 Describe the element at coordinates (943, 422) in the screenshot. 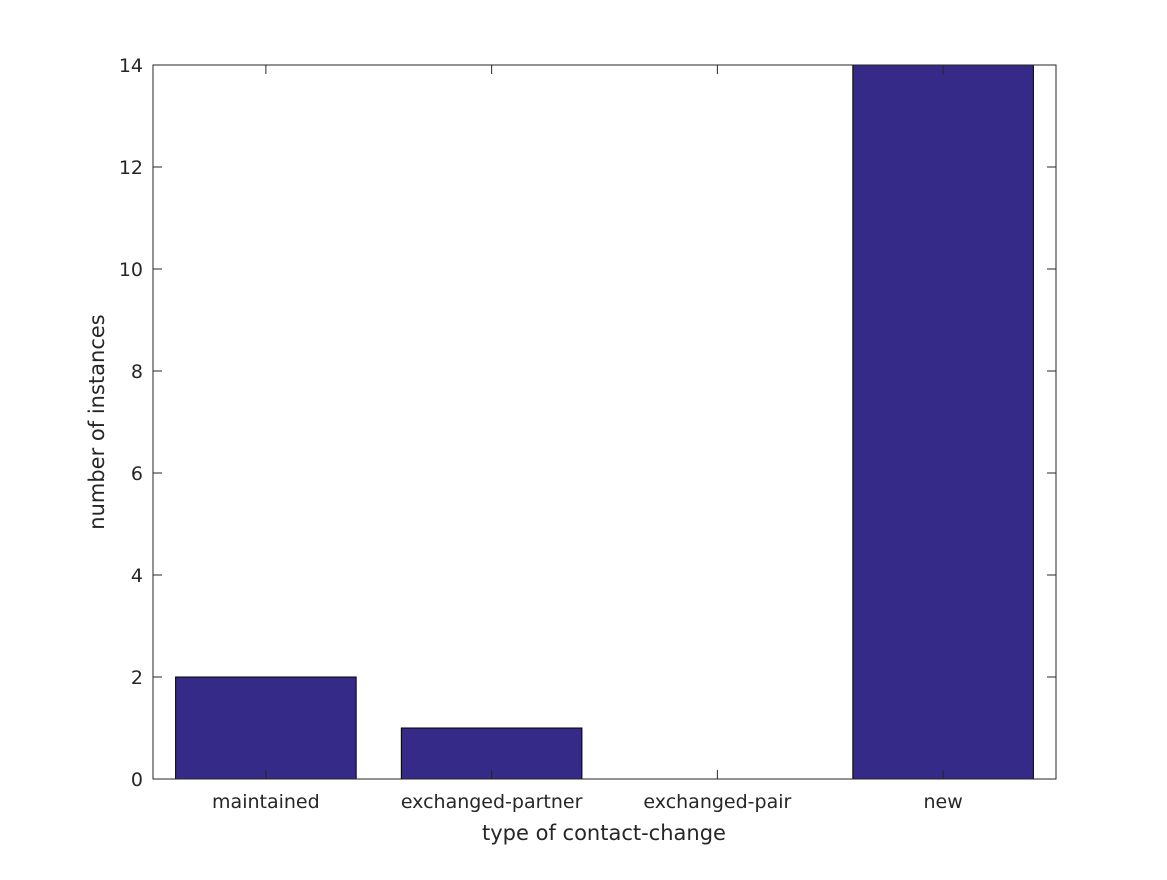

I see `bar-new` at that location.